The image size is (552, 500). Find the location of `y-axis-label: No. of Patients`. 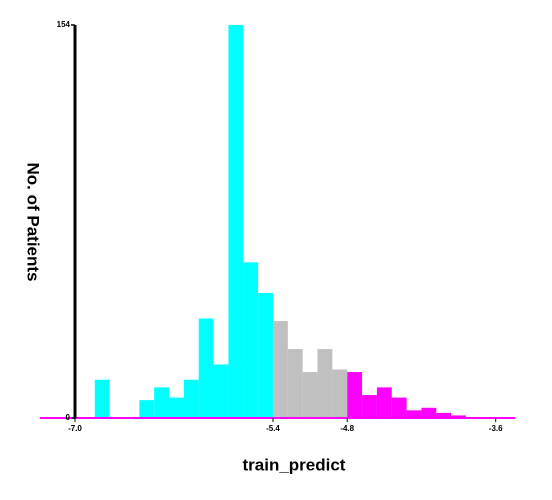

y-axis-label: No. of Patients is located at coordinates (33, 221).